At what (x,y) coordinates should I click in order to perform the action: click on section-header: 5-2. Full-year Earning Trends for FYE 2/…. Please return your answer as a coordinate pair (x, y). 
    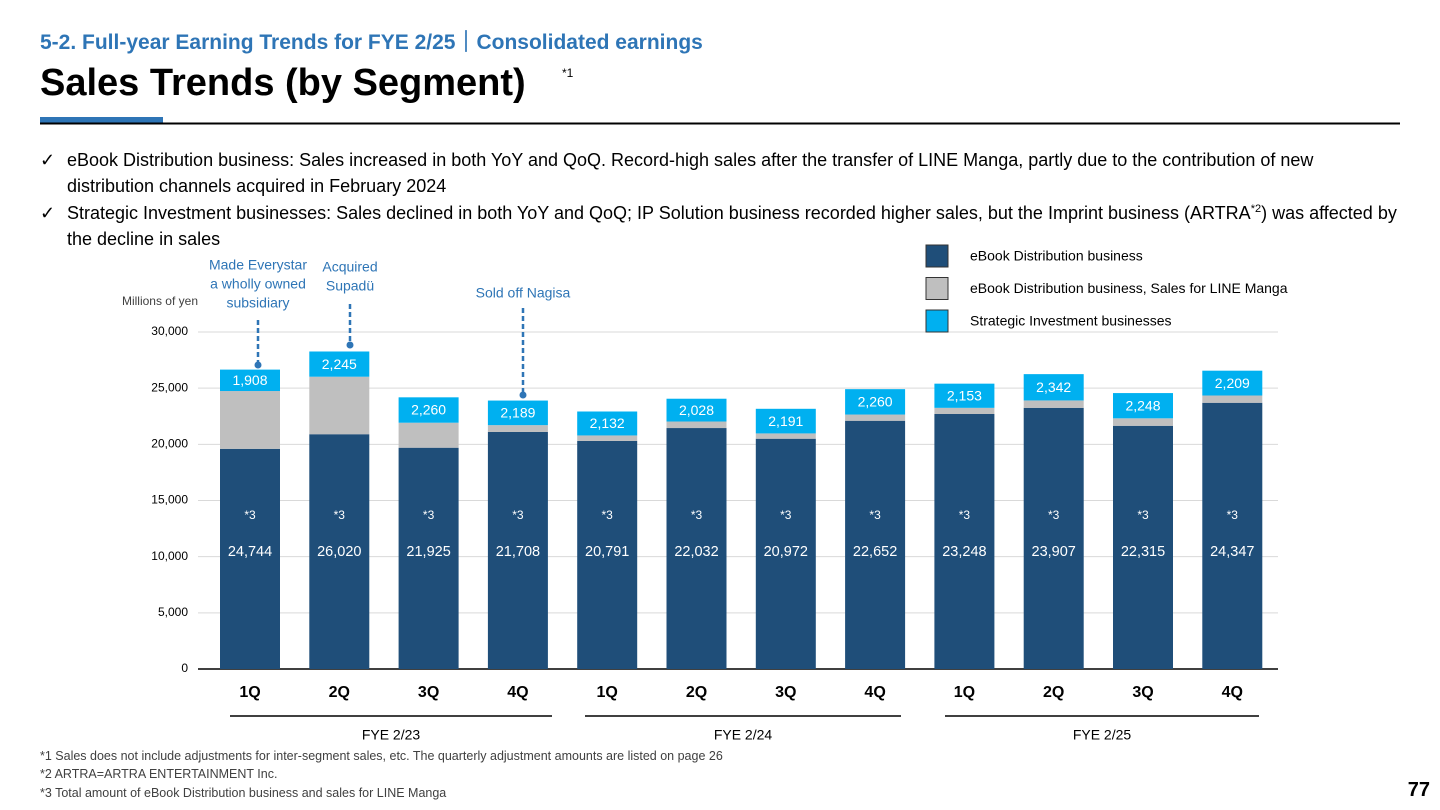
    Looking at the image, I should click on (371, 42).